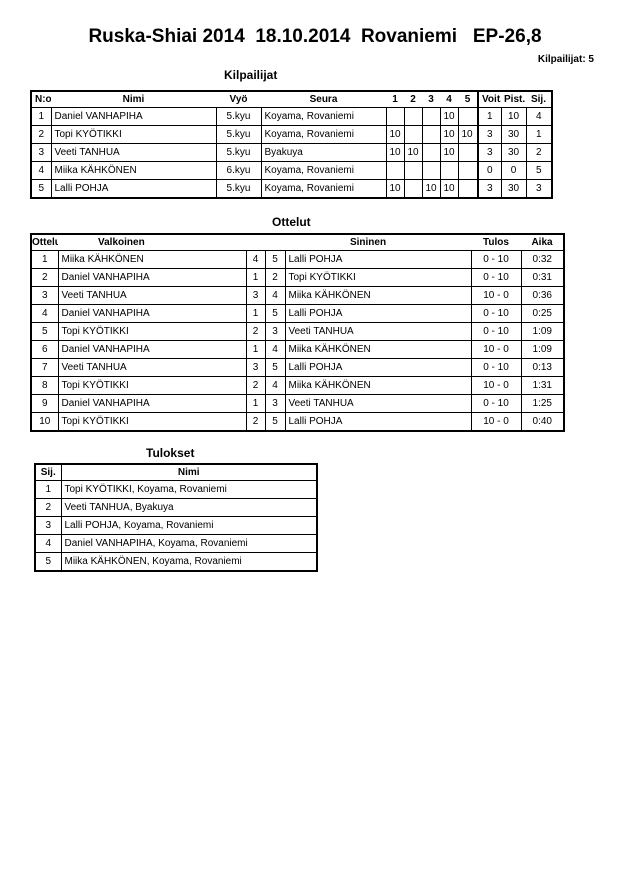  What do you see at coordinates (189, 489) in the screenshot?
I see `cell: Topi KYÖTIKKI, Koyama, Rovaniemi` at bounding box center [189, 489].